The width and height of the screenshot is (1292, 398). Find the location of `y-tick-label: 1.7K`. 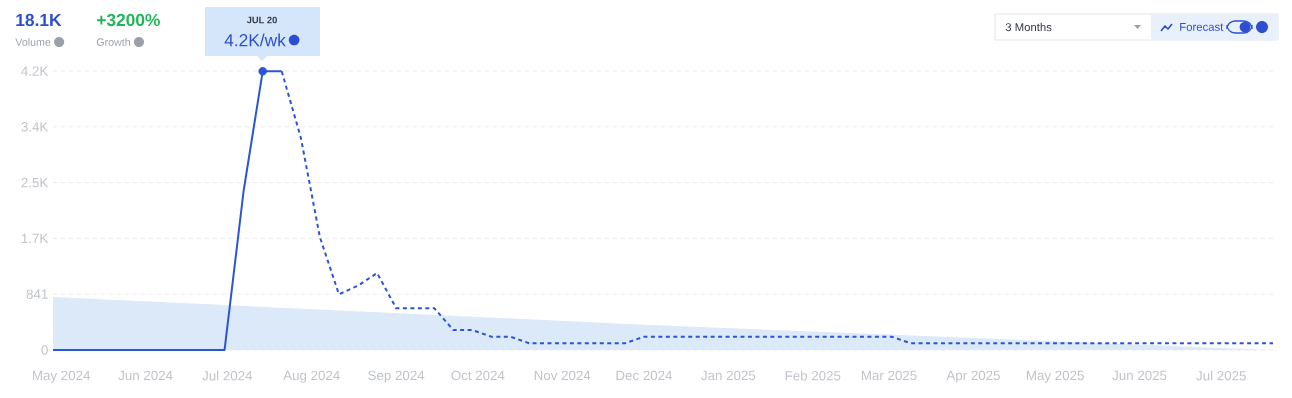

y-tick-label: 1.7K is located at coordinates (35, 238).